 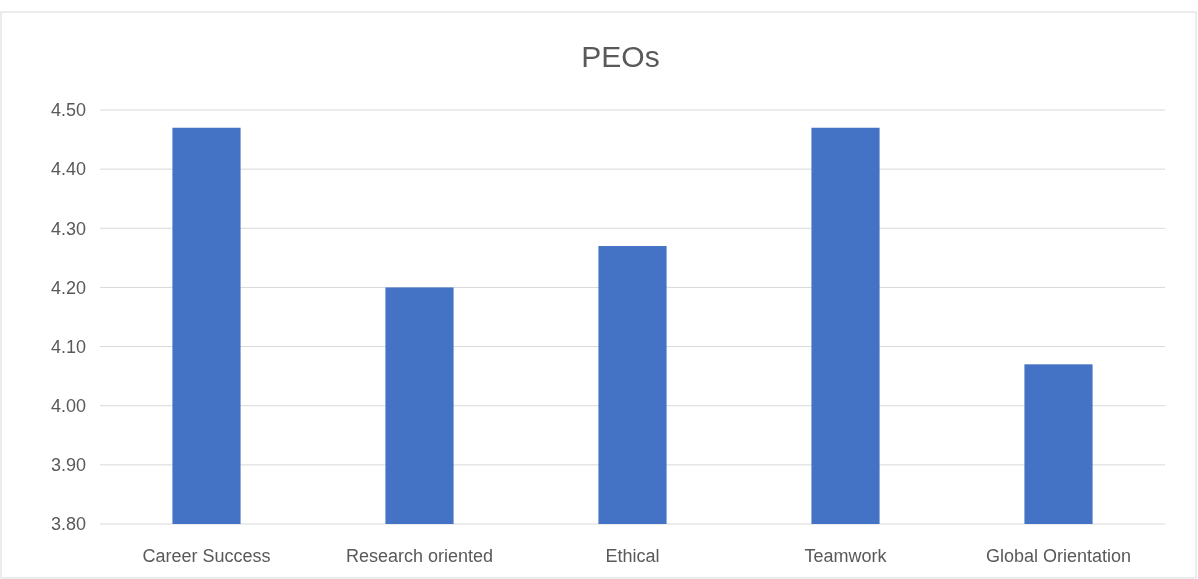 What do you see at coordinates (620, 56) in the screenshot?
I see `chart-title: PEOs` at bounding box center [620, 56].